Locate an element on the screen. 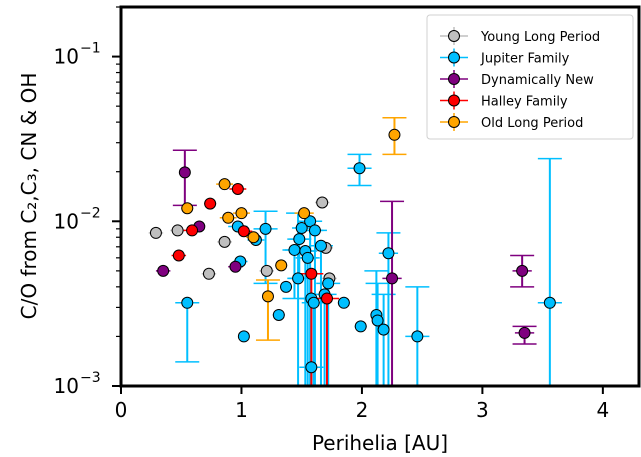 Image resolution: width=641 pixels, height=457 pixels. y-axis-label: C/O from C₂,C₃, CN & OH is located at coordinates (29, 196).